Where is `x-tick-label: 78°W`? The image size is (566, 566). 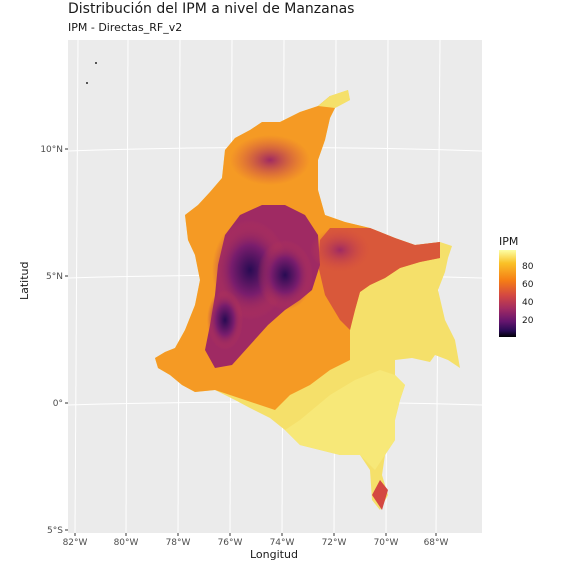 x-tick-label: 78°W is located at coordinates (178, 543).